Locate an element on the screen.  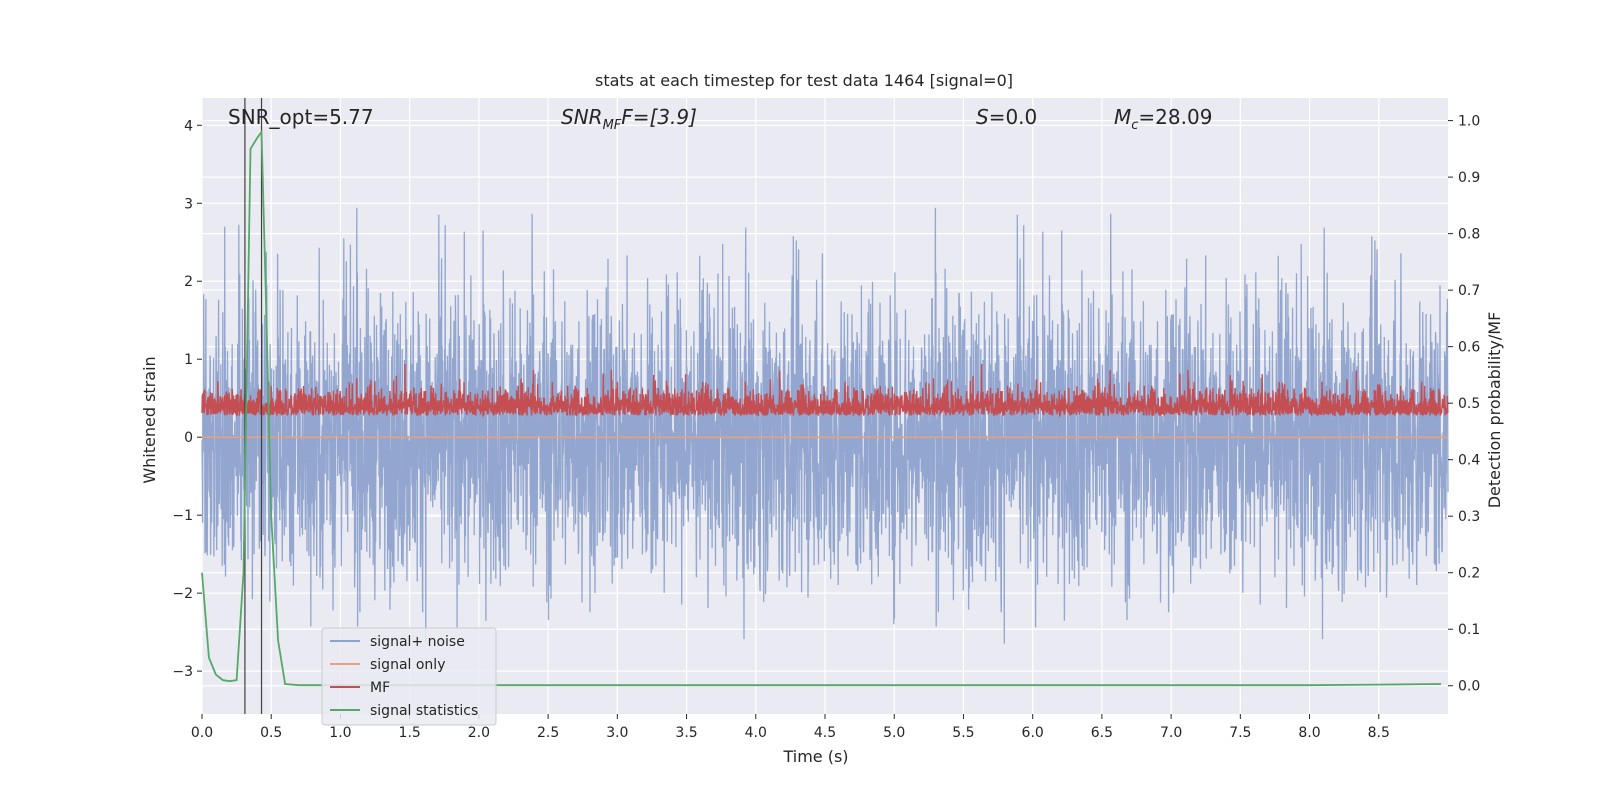
x-tick-label: 5.0 is located at coordinates (894, 733).